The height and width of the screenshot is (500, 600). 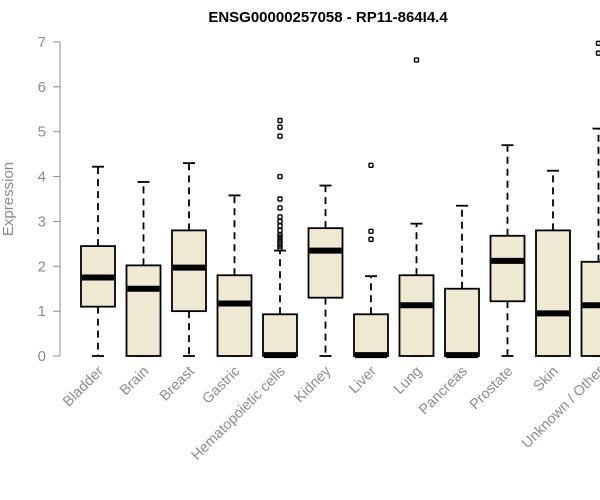 What do you see at coordinates (546, 379) in the screenshot?
I see `x-tick-label: Skin` at bounding box center [546, 379].